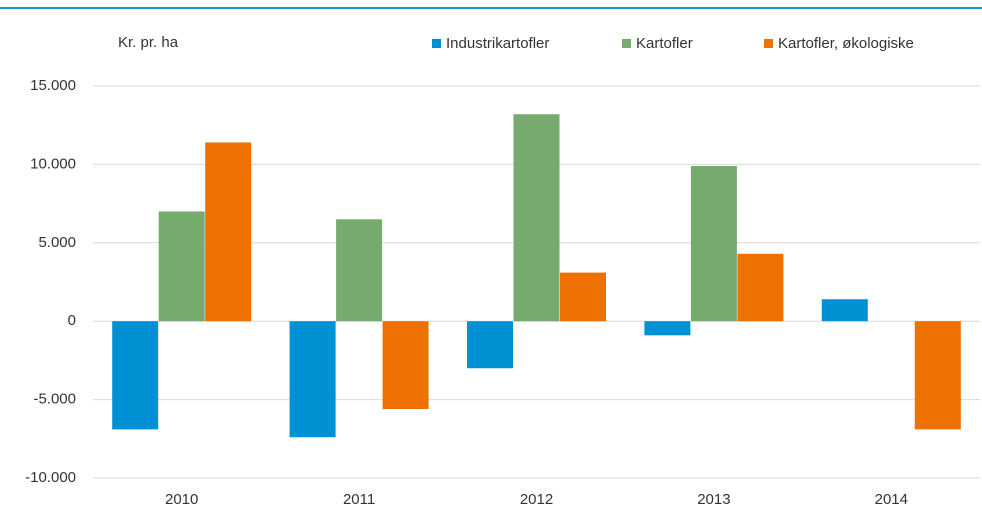 This screenshot has height=516, width=982. I want to click on y-tick-label: 0, so click(72, 320).